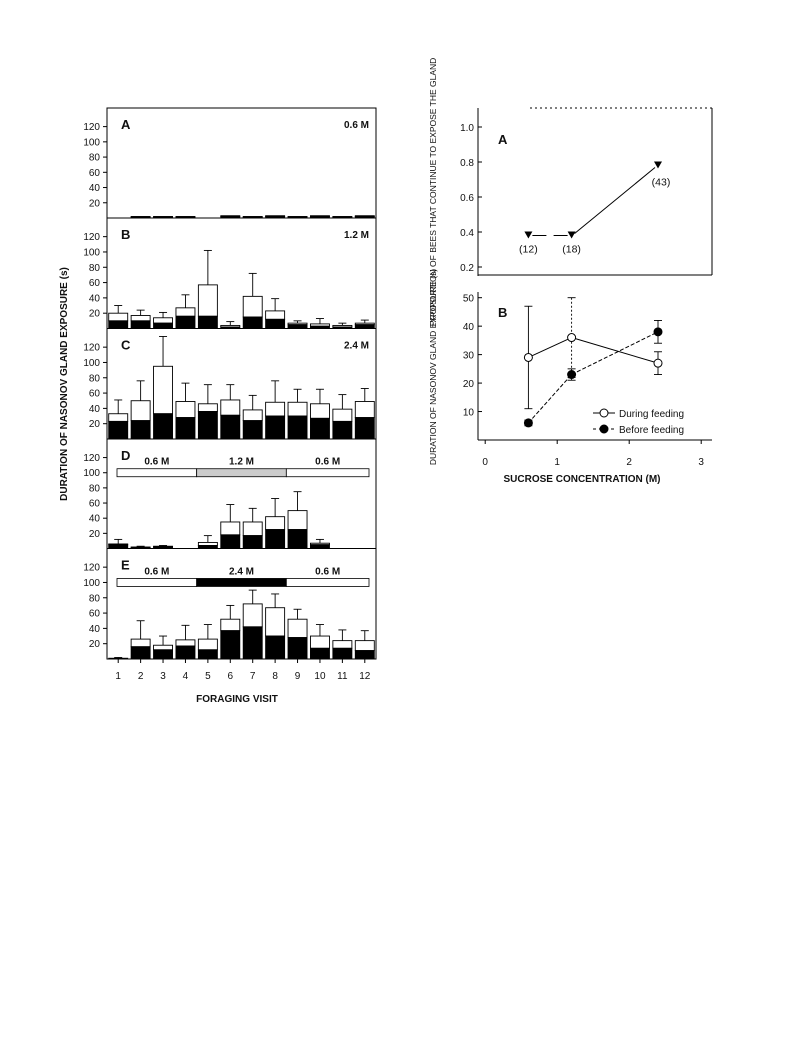  I want to click on y-tick-label: 0.6, so click(467, 198).